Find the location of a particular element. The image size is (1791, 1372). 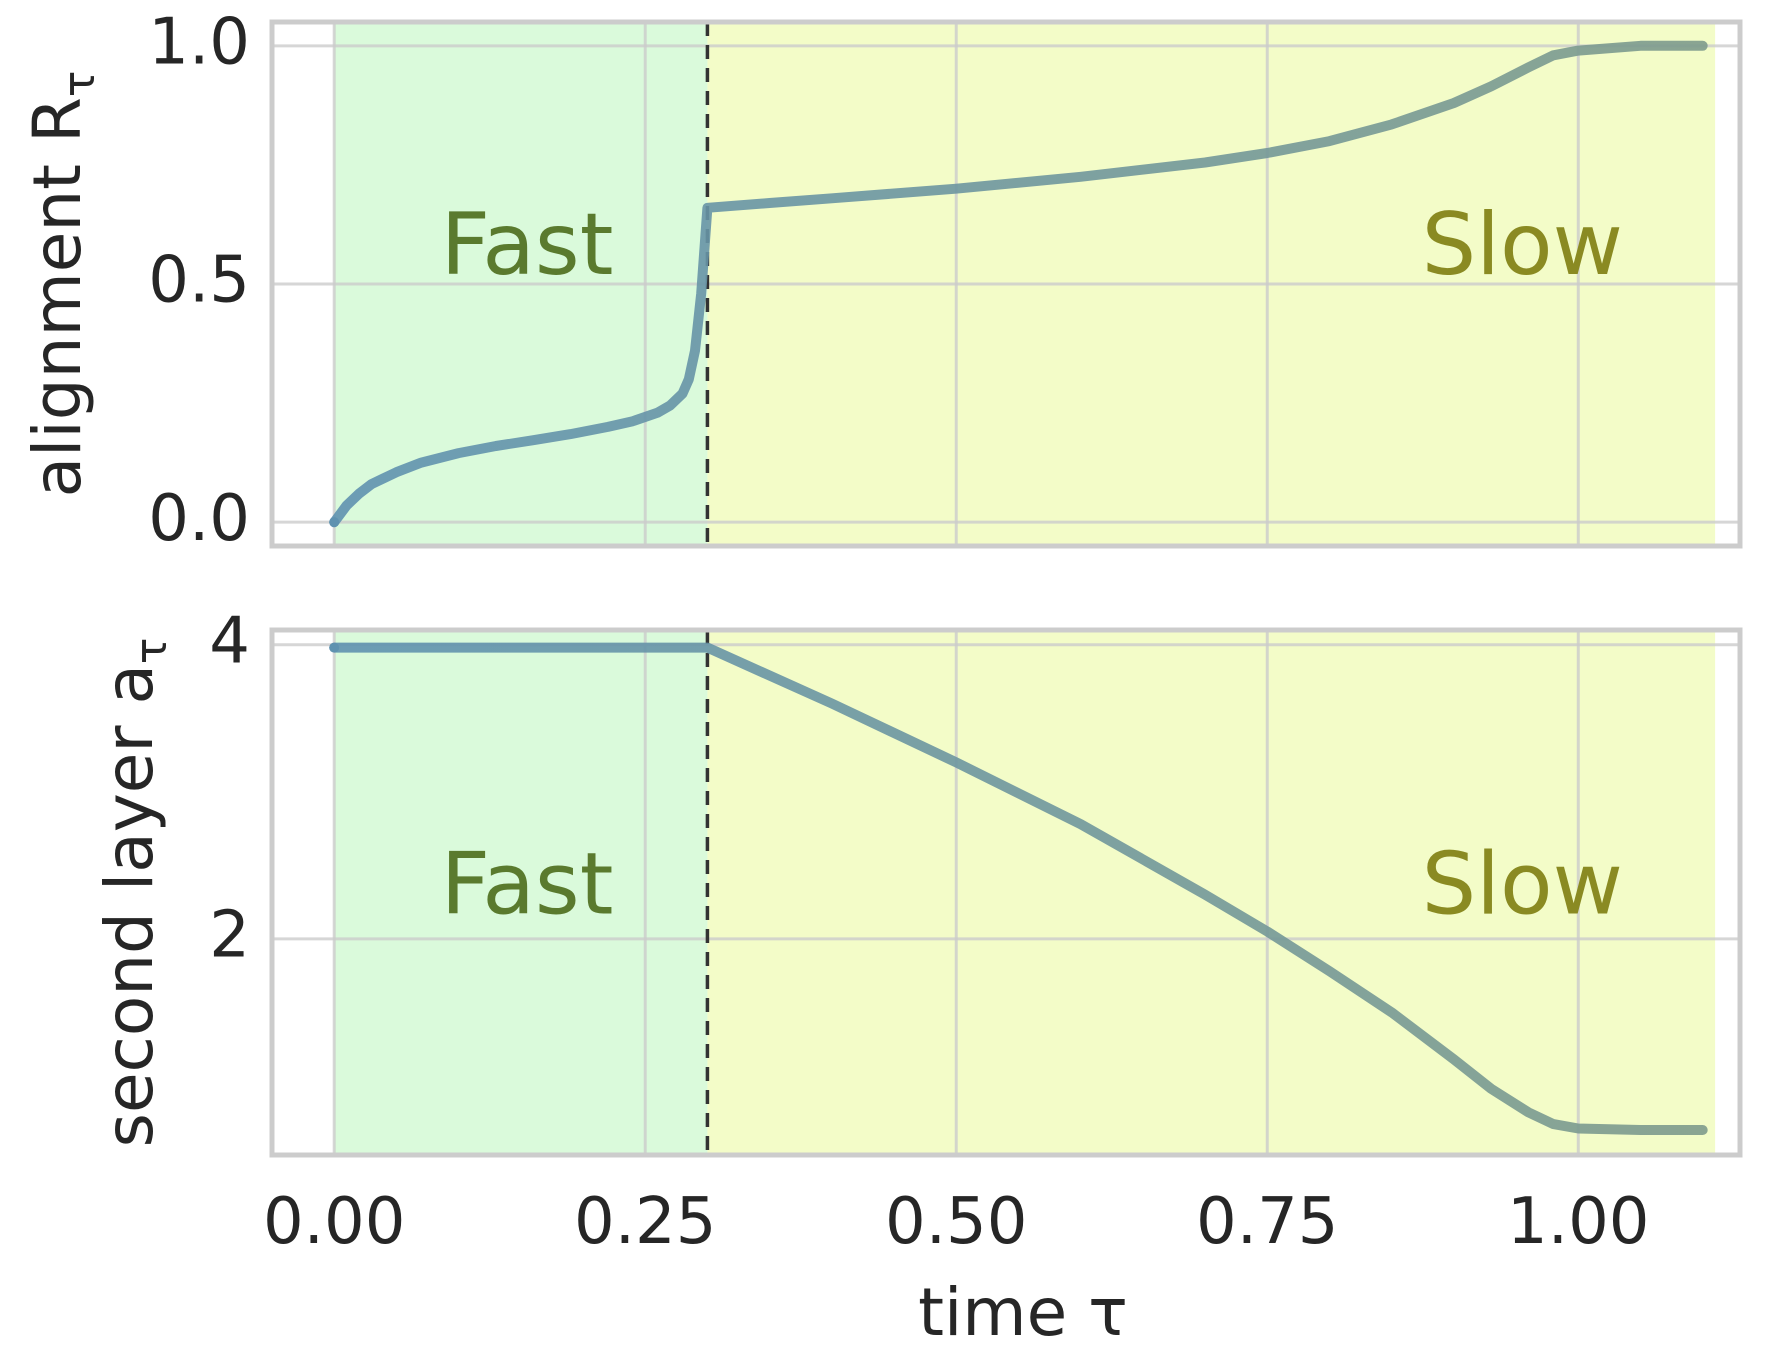

x-tick-label: 0.25 is located at coordinates (645, 1222).